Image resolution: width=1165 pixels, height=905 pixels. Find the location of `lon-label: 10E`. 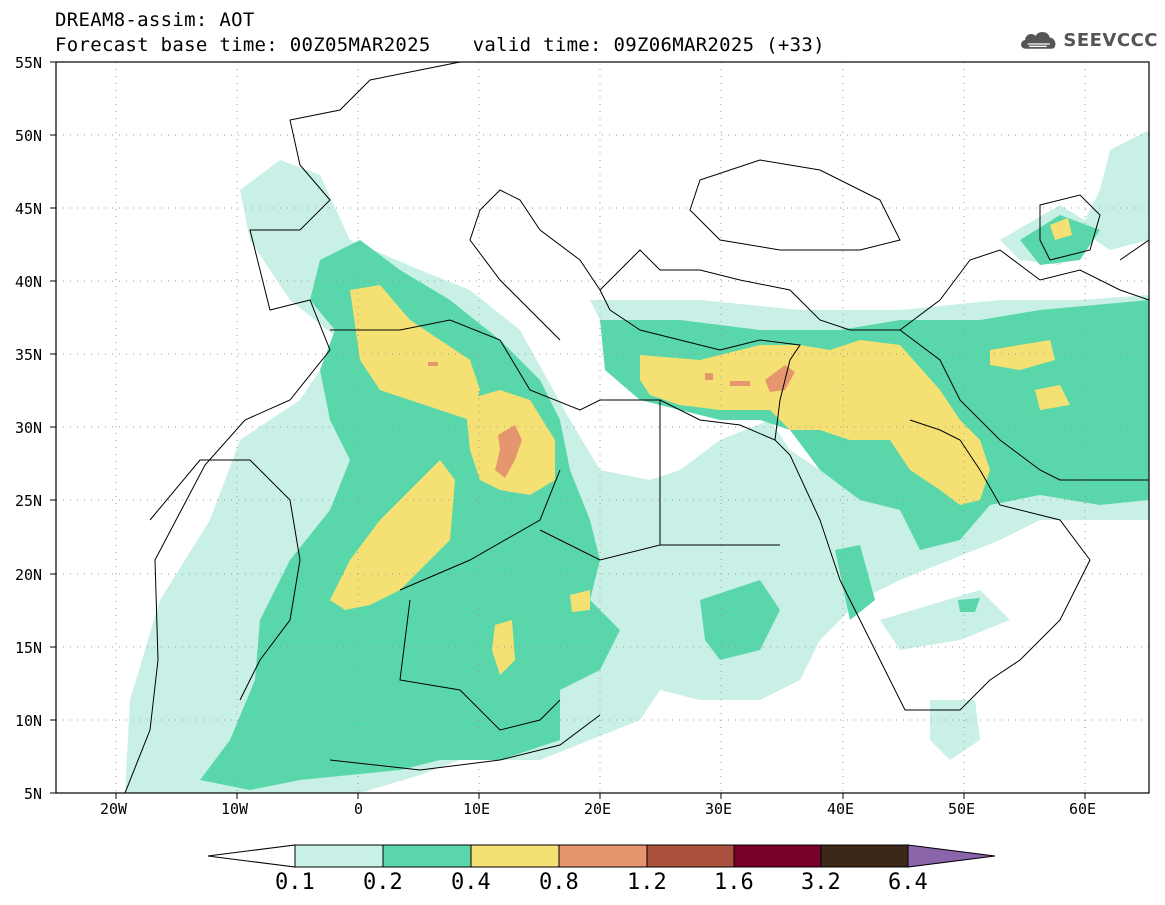

lon-label: 10E is located at coordinates (477, 809).